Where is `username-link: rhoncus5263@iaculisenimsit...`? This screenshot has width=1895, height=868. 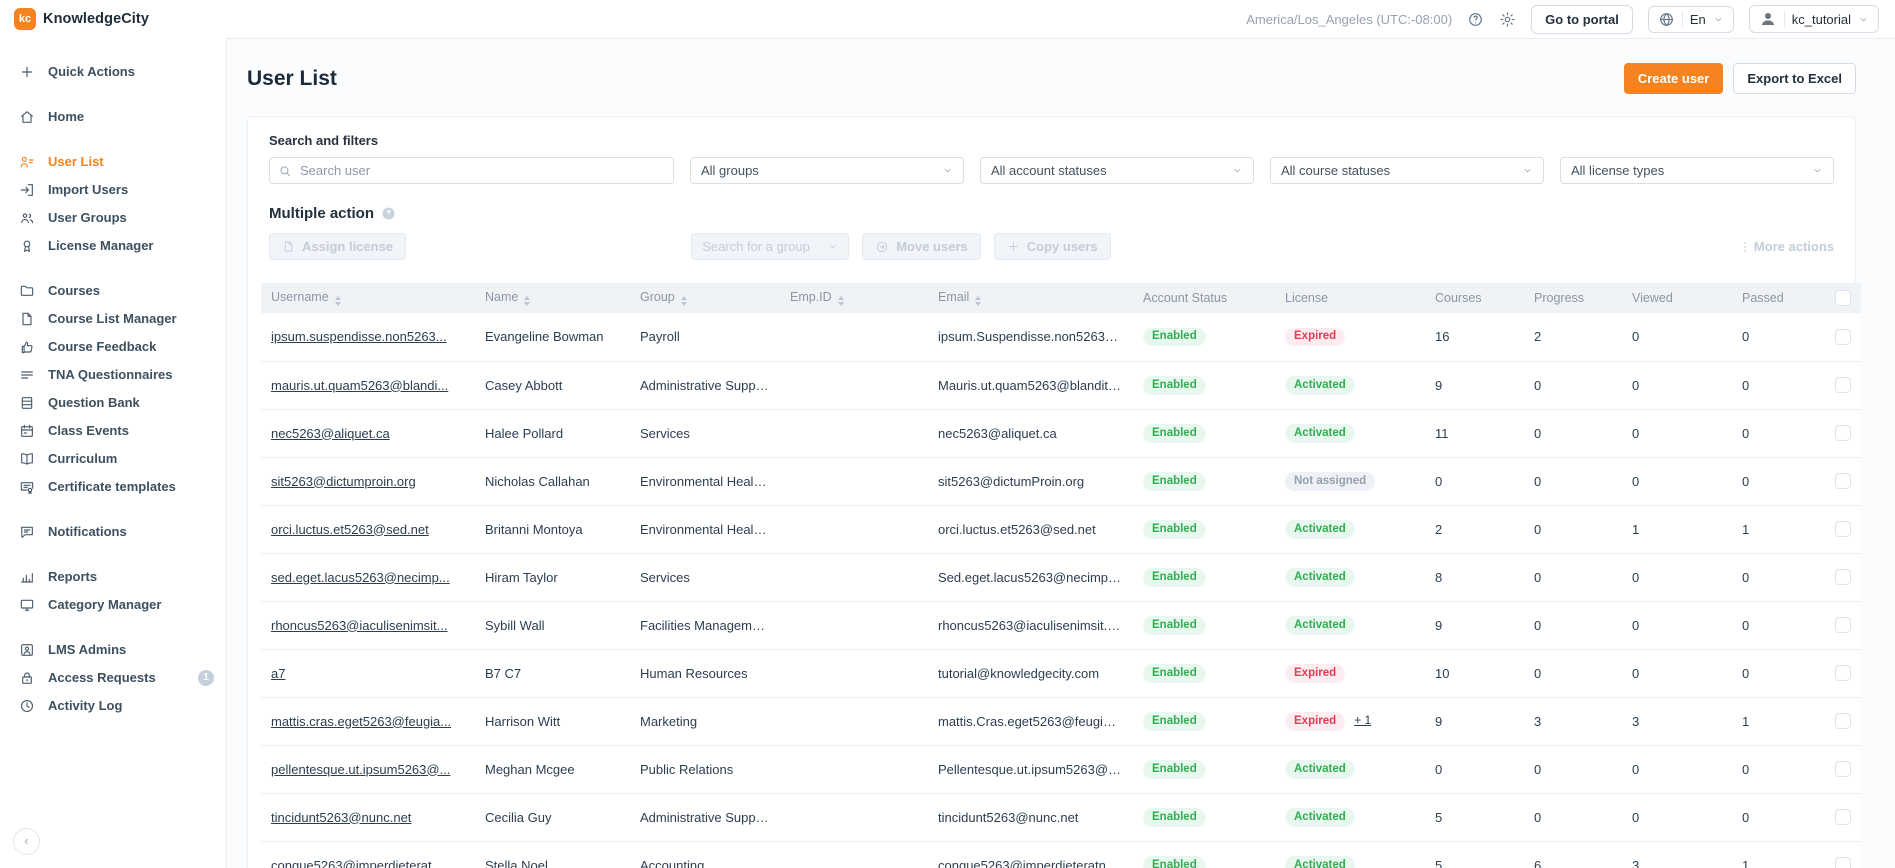
username-link: rhoncus5263@iaculisenimsit... is located at coordinates (359, 625).